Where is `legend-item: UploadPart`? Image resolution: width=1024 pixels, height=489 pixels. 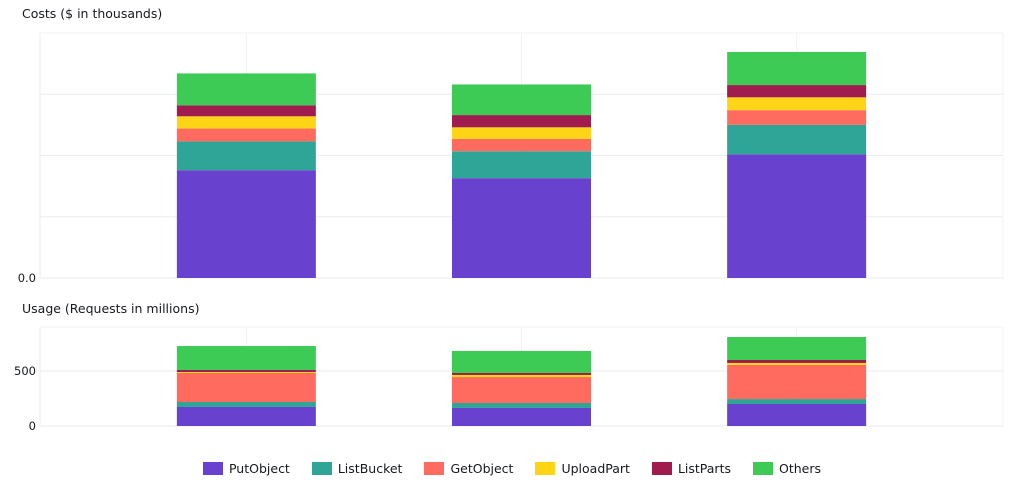 legend-item: UploadPart is located at coordinates (582, 468).